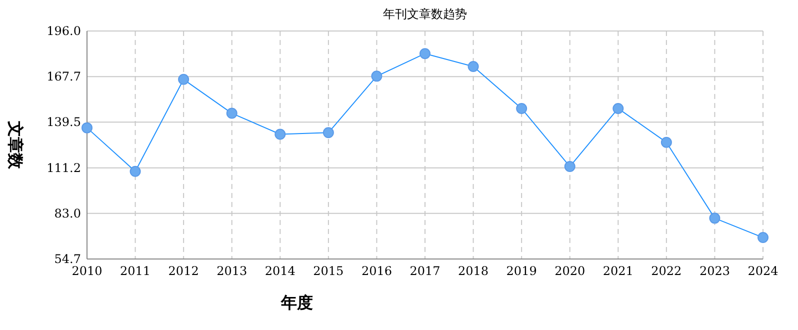  Describe the element at coordinates (63, 31) in the screenshot. I see `y-tick-label: 196.0` at that location.